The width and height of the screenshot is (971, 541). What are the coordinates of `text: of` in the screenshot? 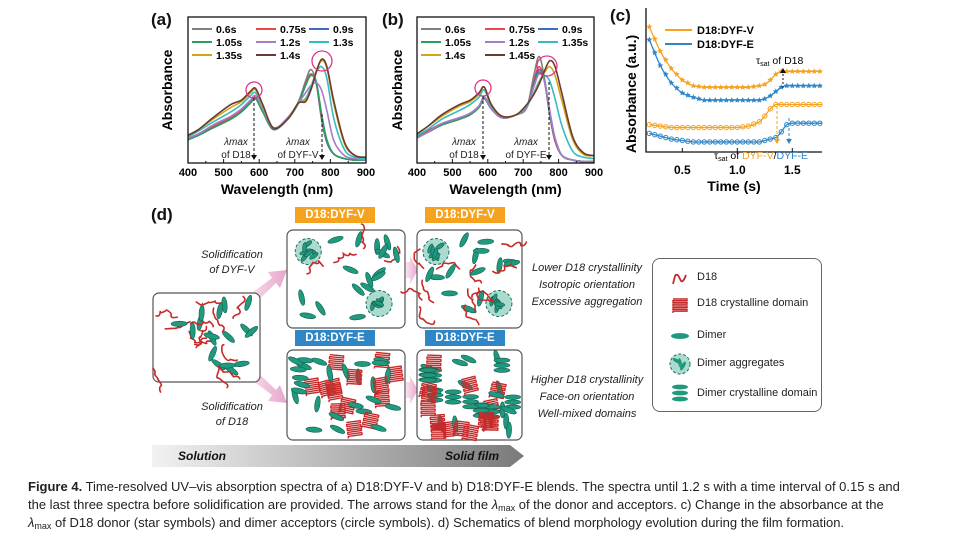 It's located at (735, 156).